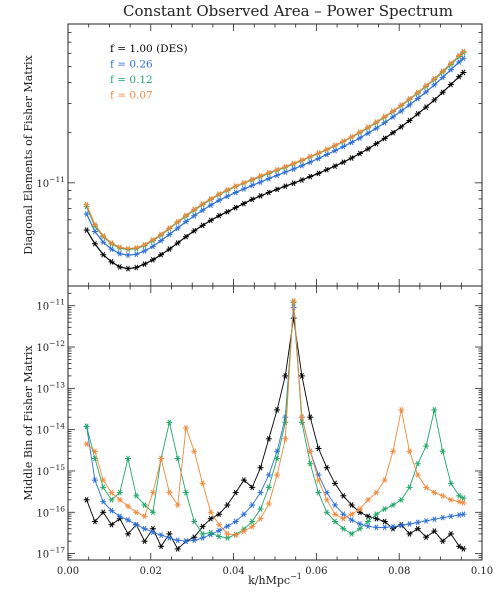 This screenshot has width=504, height=598. Describe the element at coordinates (57, 426) in the screenshot. I see `y-tick-label-exponent: −14` at that location.